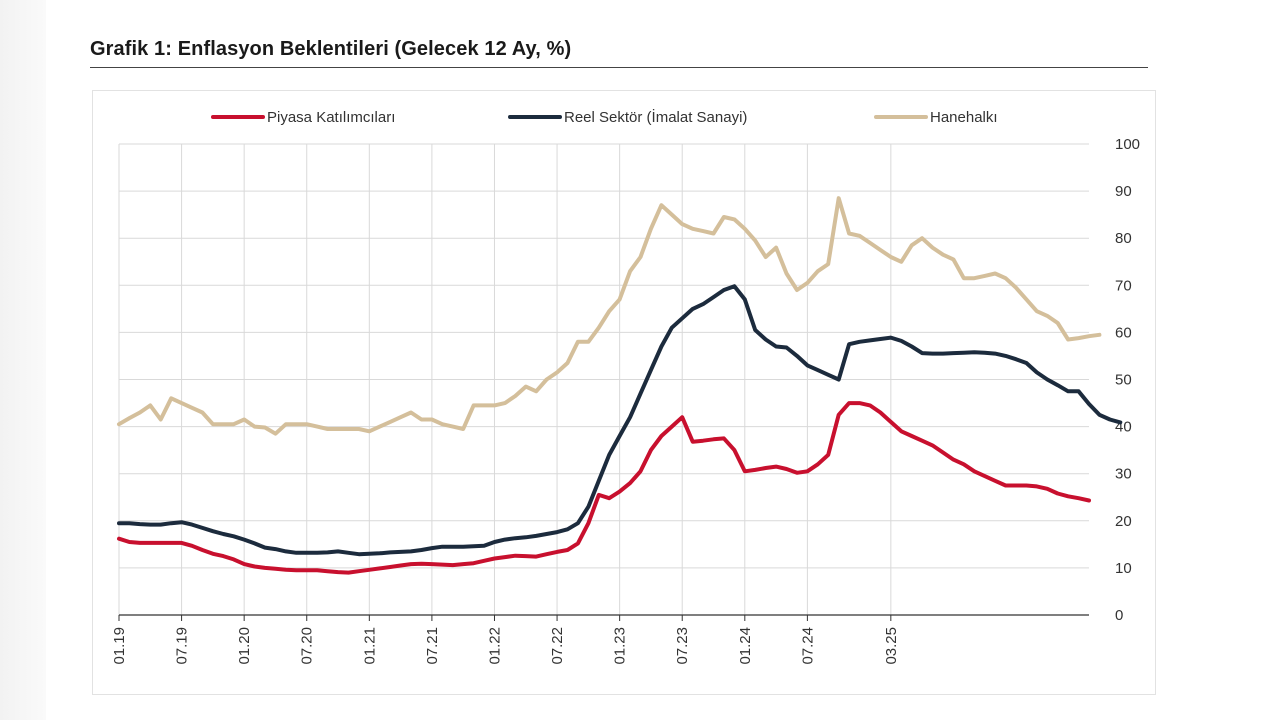 This screenshot has height=720, width=1280. I want to click on y-tick-label: 80, so click(1123, 238).